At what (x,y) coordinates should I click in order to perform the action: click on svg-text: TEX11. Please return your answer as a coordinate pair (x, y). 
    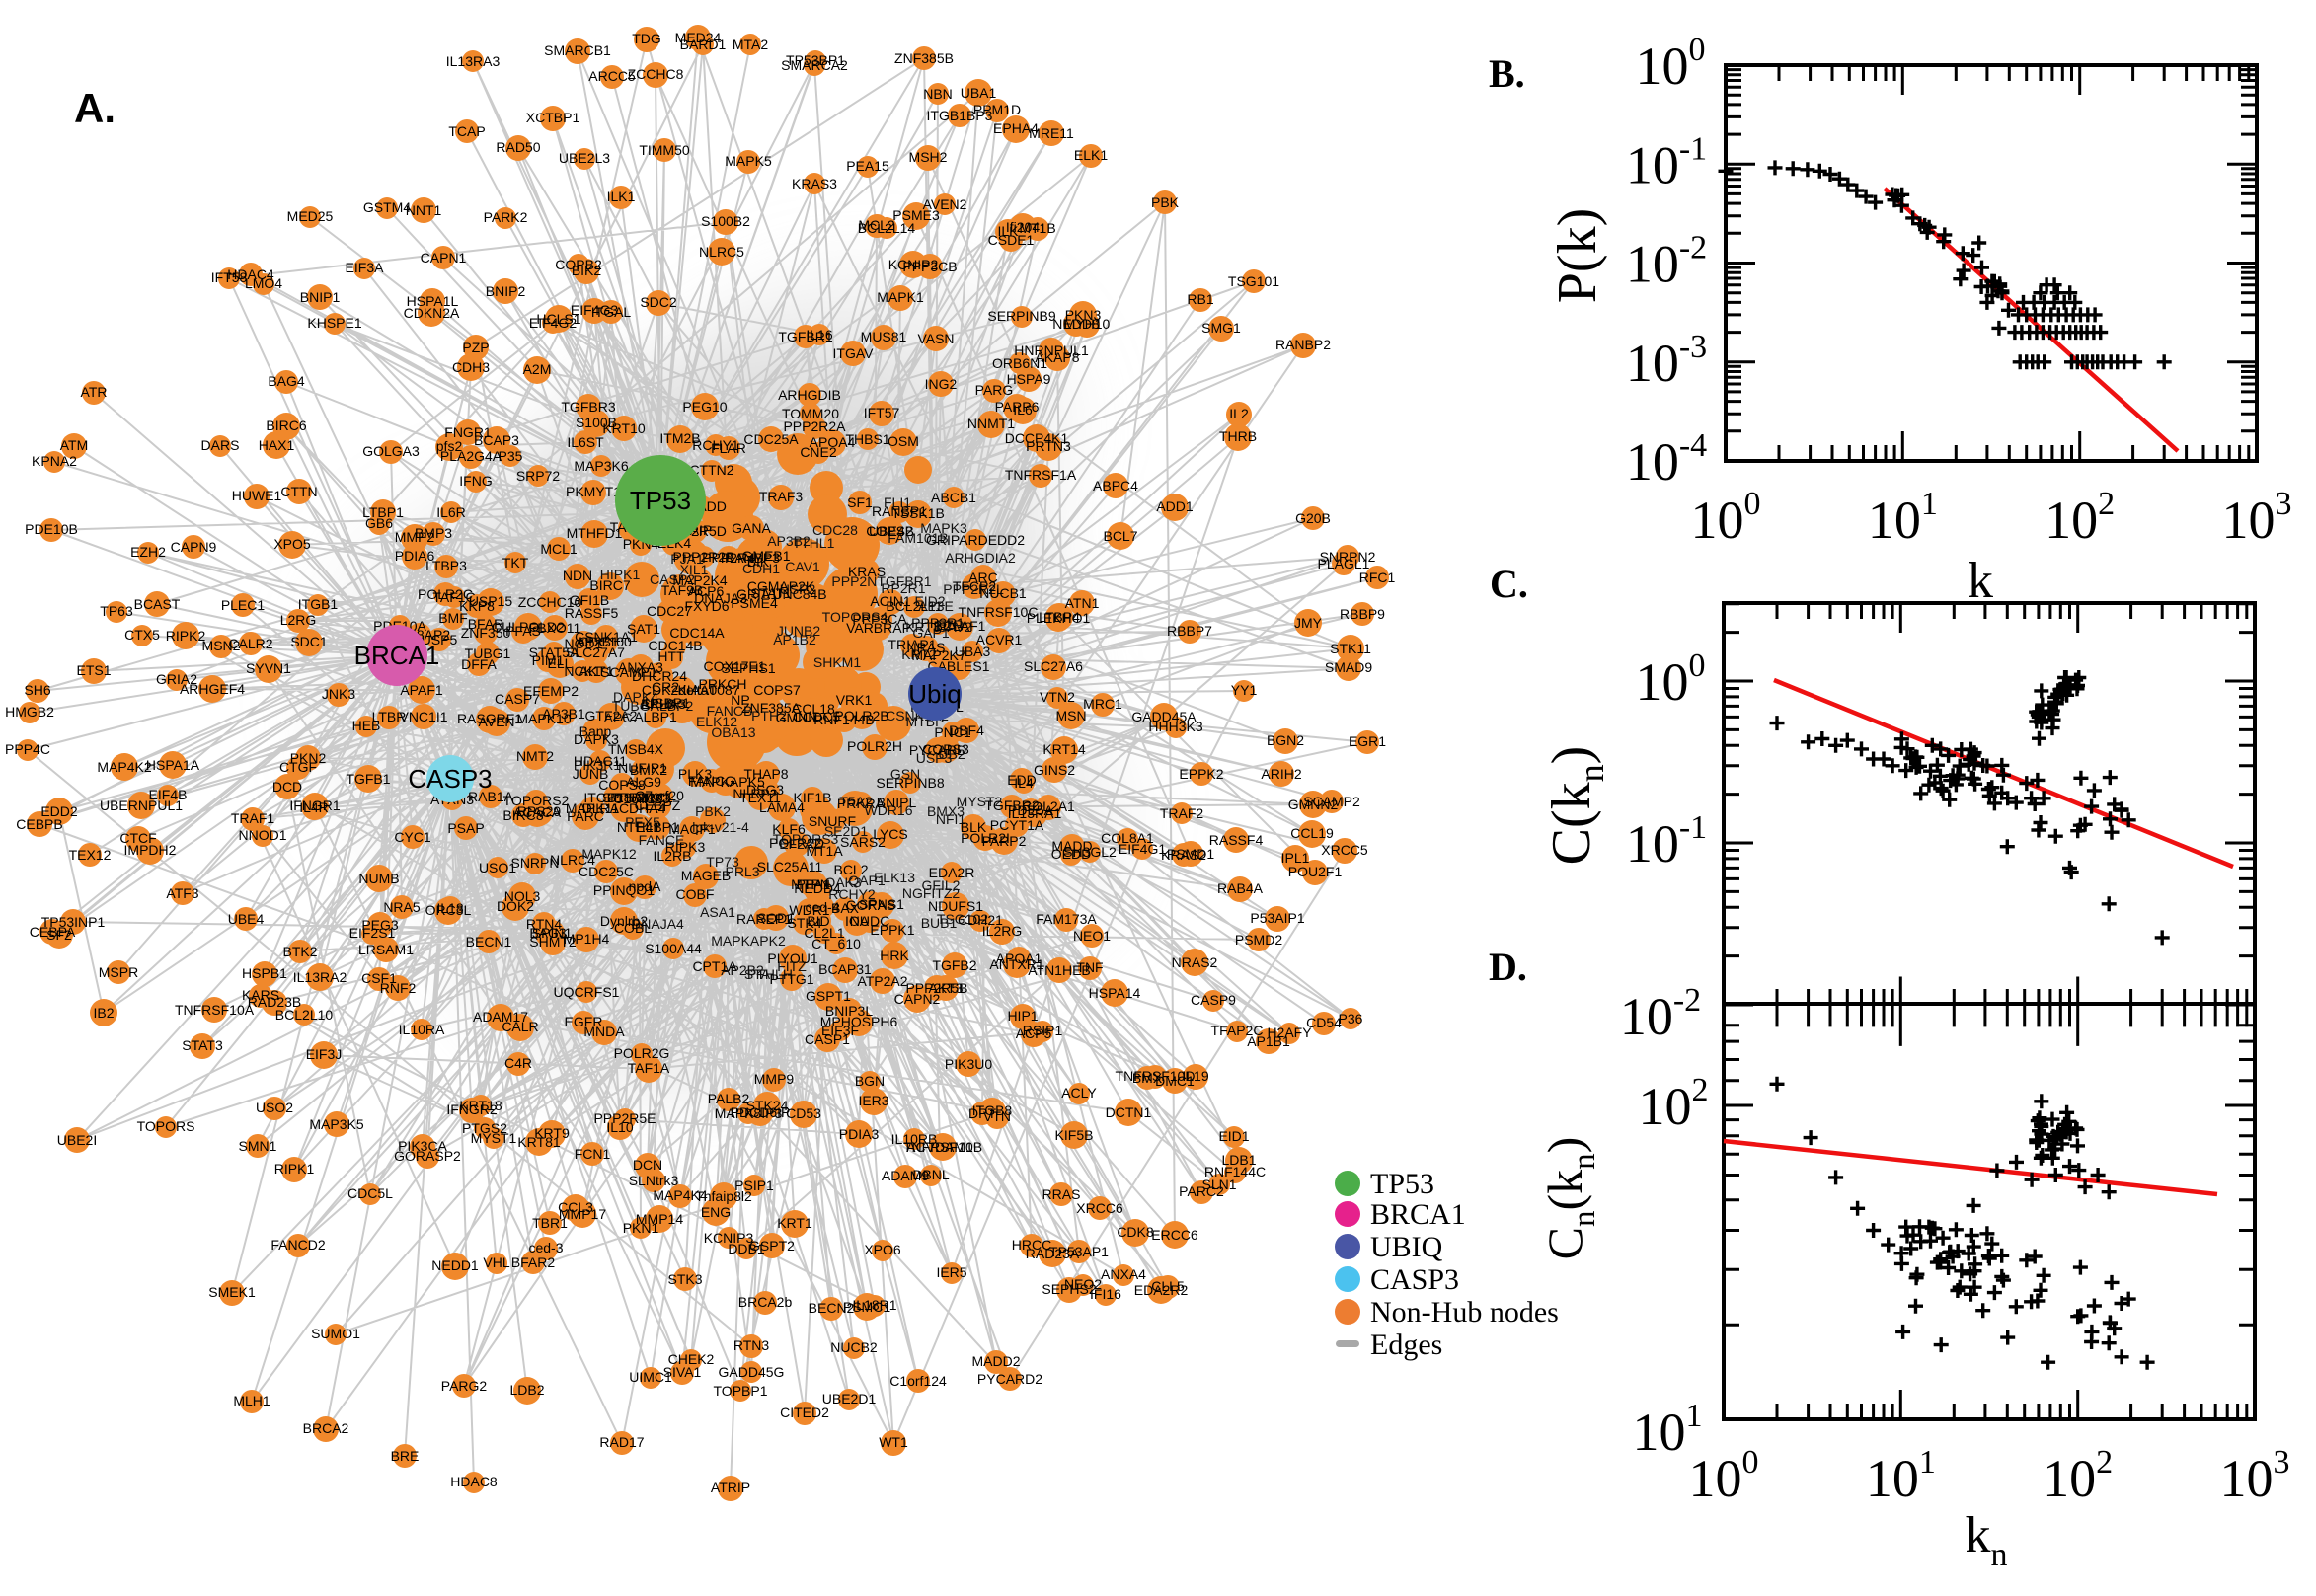
    Looking at the image, I should click on (760, 797).